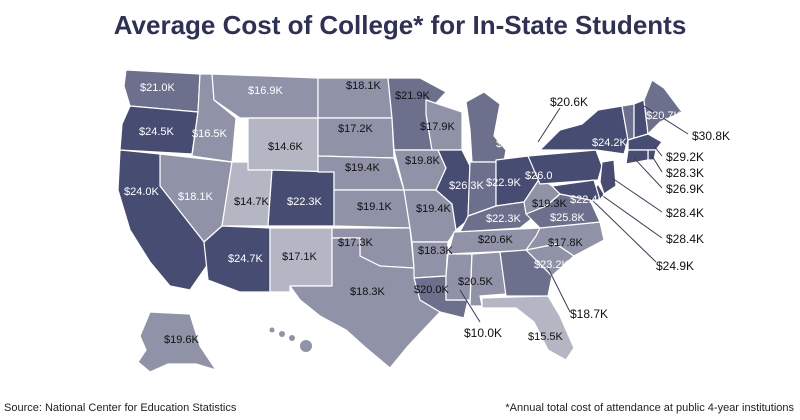 Image resolution: width=800 pixels, height=420 pixels. What do you see at coordinates (514, 144) in the screenshot?
I see `label-MI: $24.8K` at bounding box center [514, 144].